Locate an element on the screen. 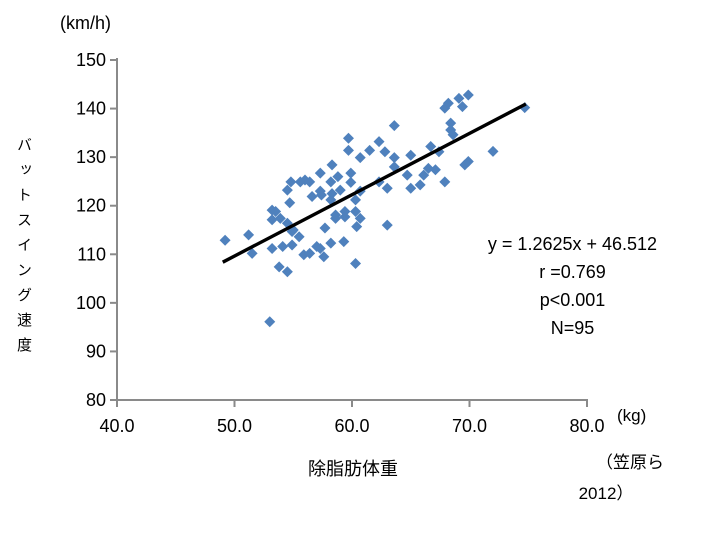 This screenshot has width=720, height=540. y-axis-unit-label: (km/h) is located at coordinates (85, 23).